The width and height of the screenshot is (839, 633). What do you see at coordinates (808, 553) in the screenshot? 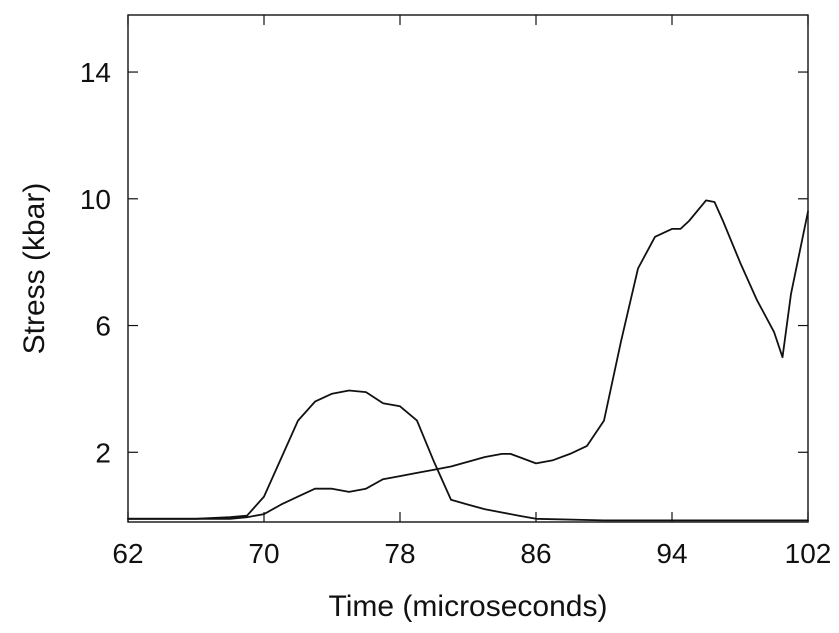
I see `x-tick-label-5: 102` at bounding box center [808, 553].